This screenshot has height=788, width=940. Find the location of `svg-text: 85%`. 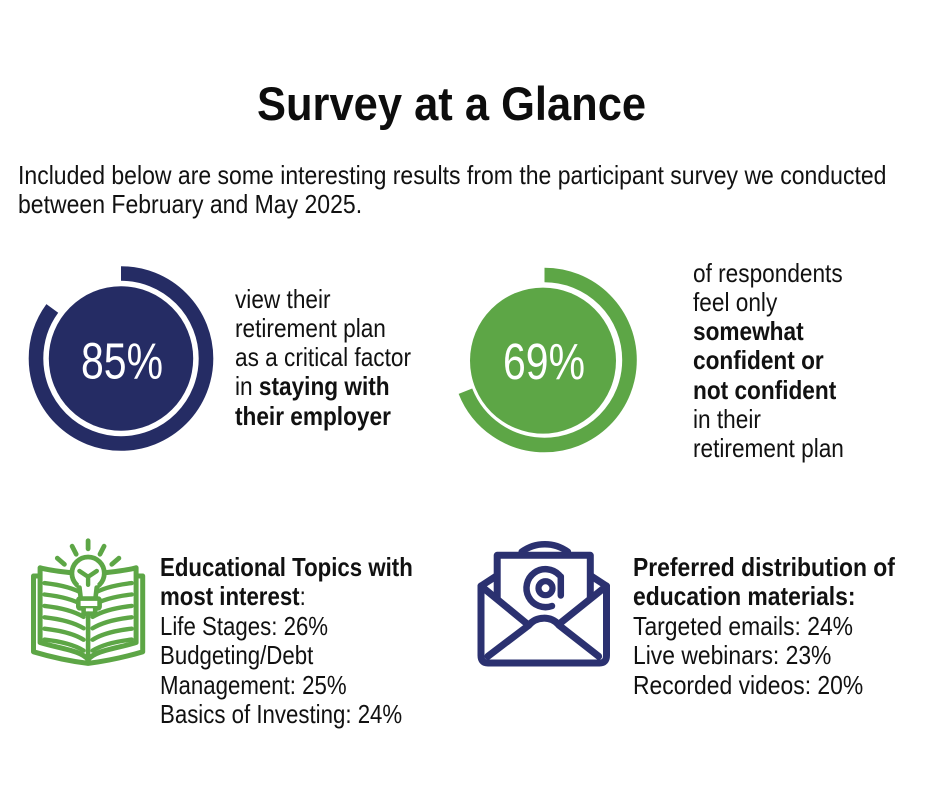

svg-text: 85% is located at coordinates (122, 361).